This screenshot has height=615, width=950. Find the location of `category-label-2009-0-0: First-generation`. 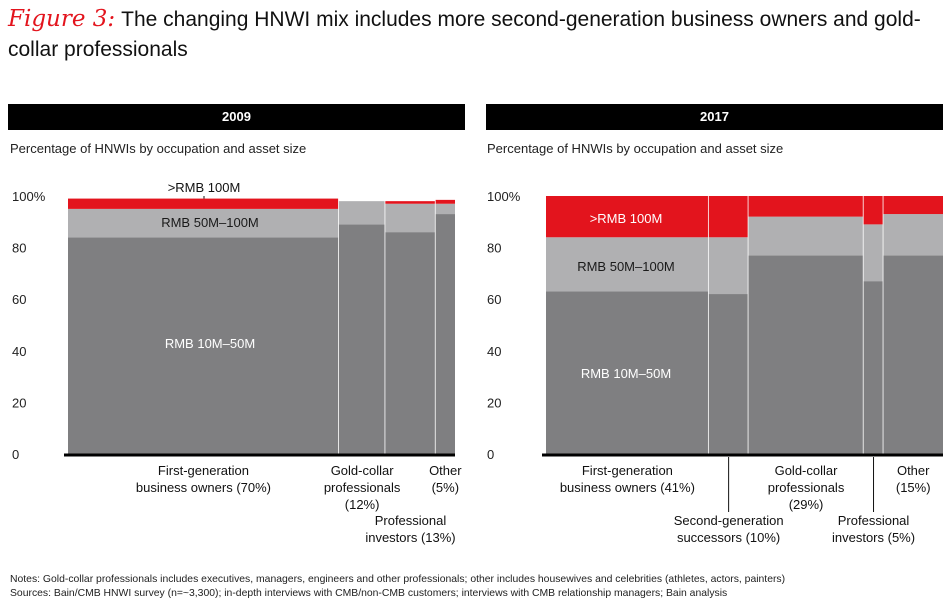

category-label-2009-0-0: First-generation is located at coordinates (203, 470).